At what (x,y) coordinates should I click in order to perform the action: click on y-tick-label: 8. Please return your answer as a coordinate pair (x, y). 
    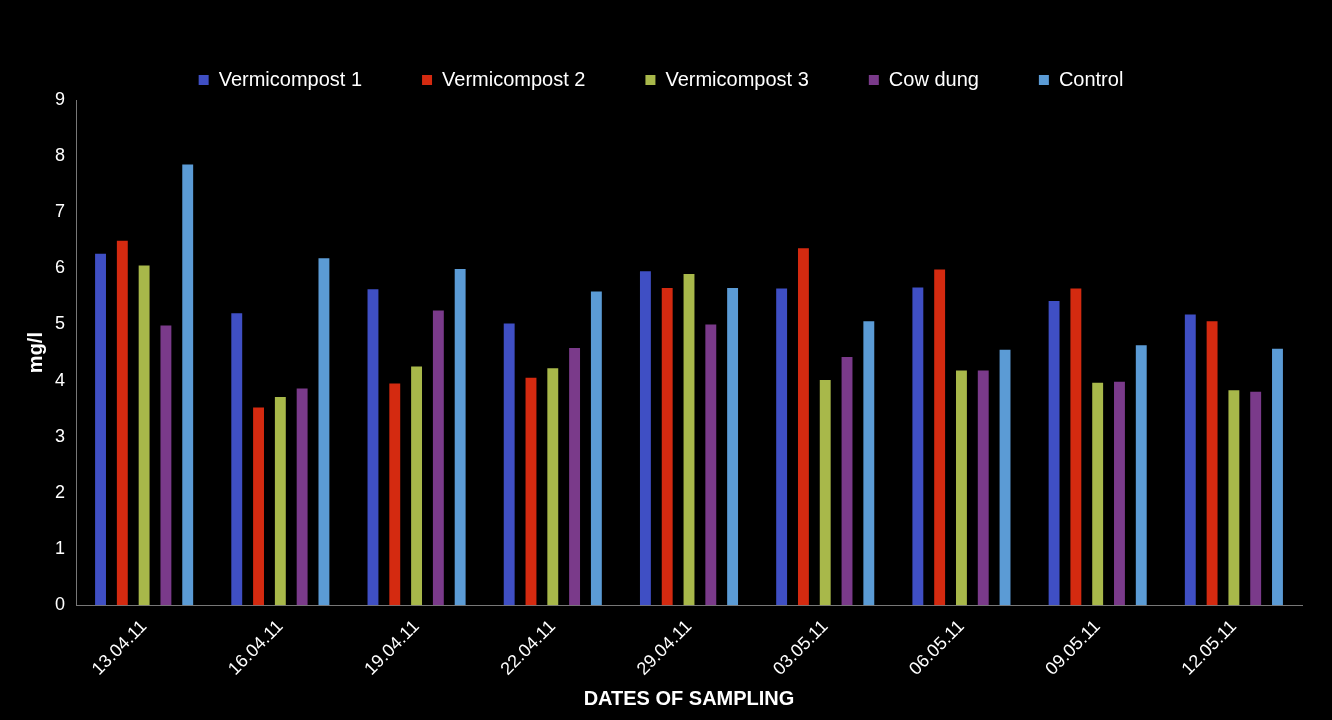
    Looking at the image, I should click on (60, 155).